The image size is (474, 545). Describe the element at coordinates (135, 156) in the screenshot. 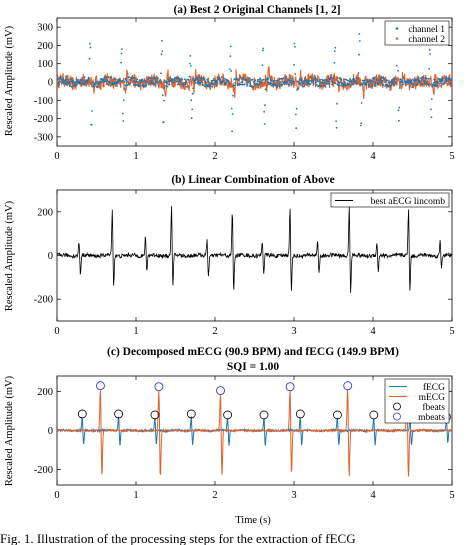

I see `x-tick-label: 1` at that location.